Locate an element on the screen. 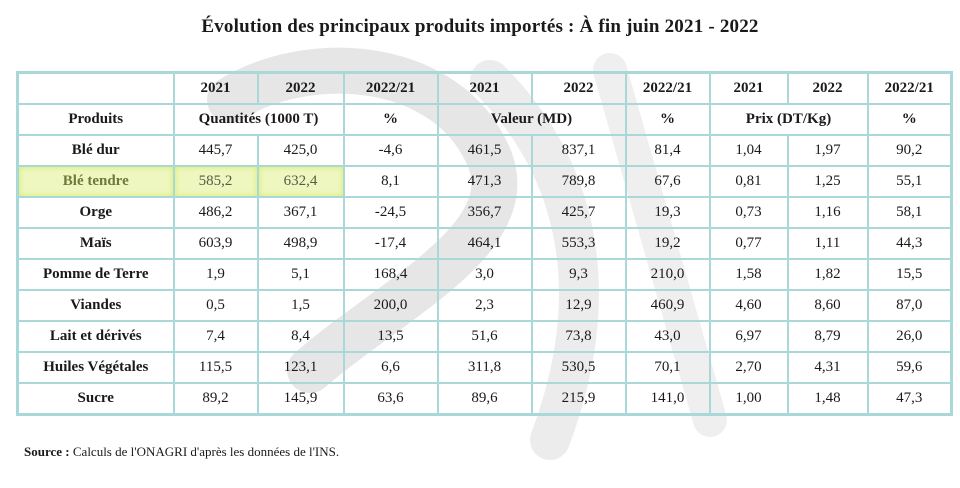 The width and height of the screenshot is (960, 488). product-name-cell: Lait et dérivés is located at coordinates (95, 336).